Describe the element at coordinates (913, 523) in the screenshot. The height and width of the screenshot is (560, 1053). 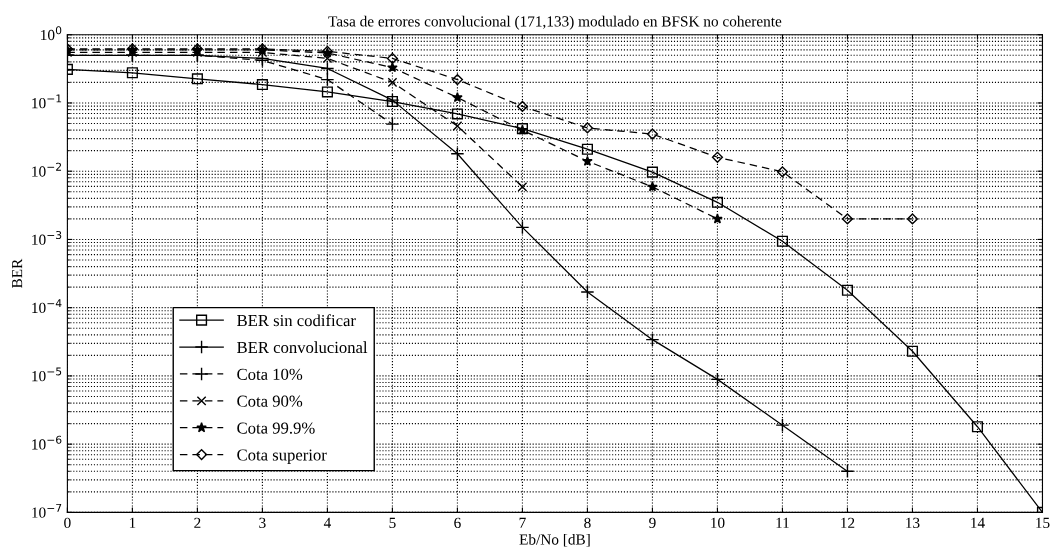
I see `x-tick-label: 13` at that location.